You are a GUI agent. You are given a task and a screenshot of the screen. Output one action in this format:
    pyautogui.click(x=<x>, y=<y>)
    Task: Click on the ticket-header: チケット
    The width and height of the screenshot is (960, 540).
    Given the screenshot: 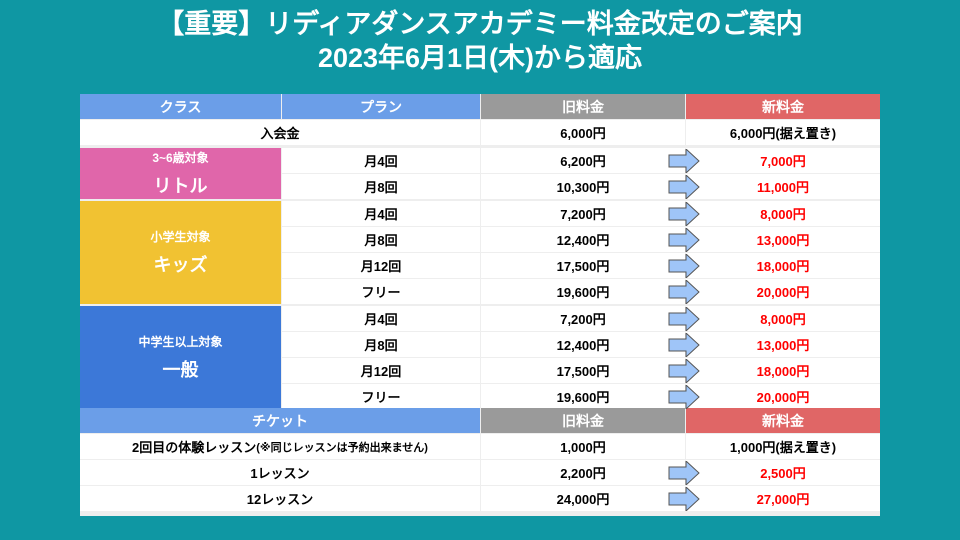 What is the action you would take?
    pyautogui.click(x=280, y=420)
    